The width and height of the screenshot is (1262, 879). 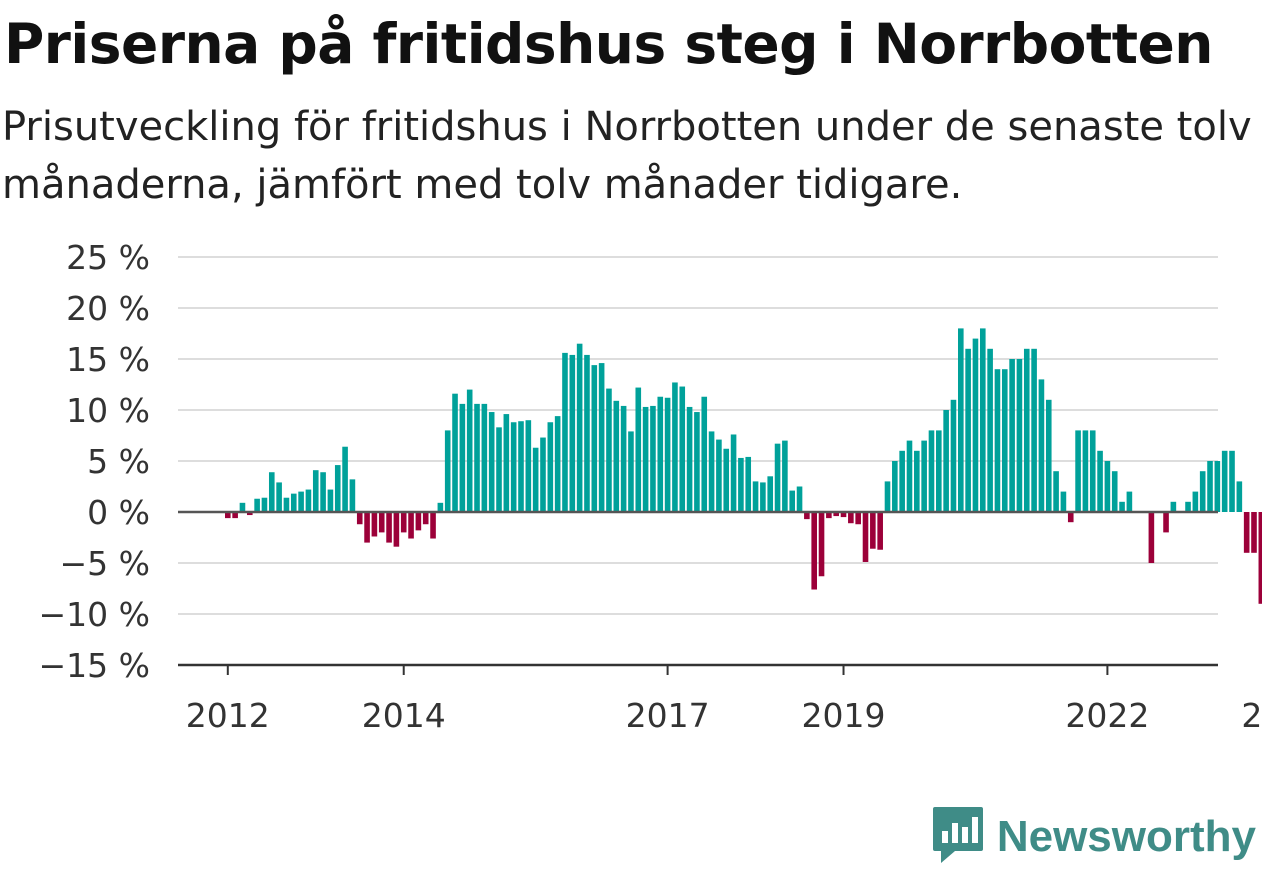 I want to click on y-tick-label: −10 %, so click(x=95, y=614).